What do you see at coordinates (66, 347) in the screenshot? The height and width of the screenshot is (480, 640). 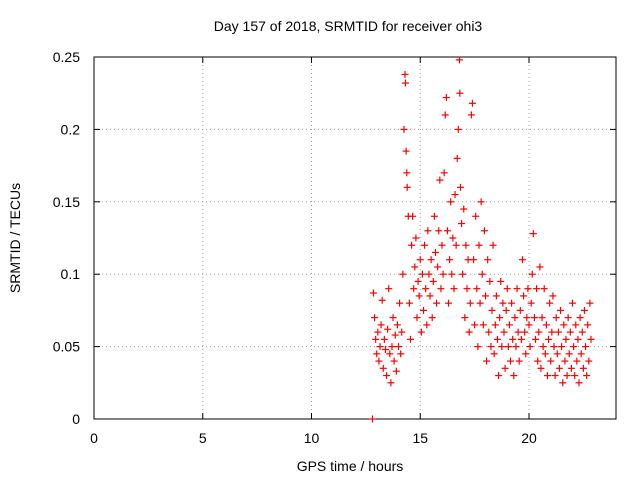 I see `y-tick-label: 0.05` at bounding box center [66, 347].